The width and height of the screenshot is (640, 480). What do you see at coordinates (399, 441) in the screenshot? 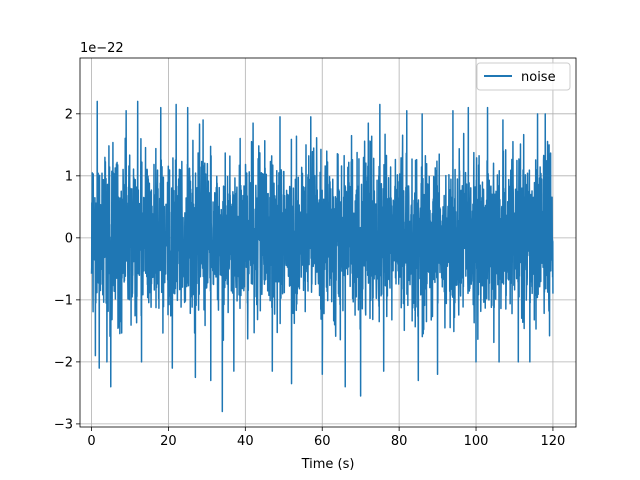
I see `x-tick-label: 80` at bounding box center [399, 441].